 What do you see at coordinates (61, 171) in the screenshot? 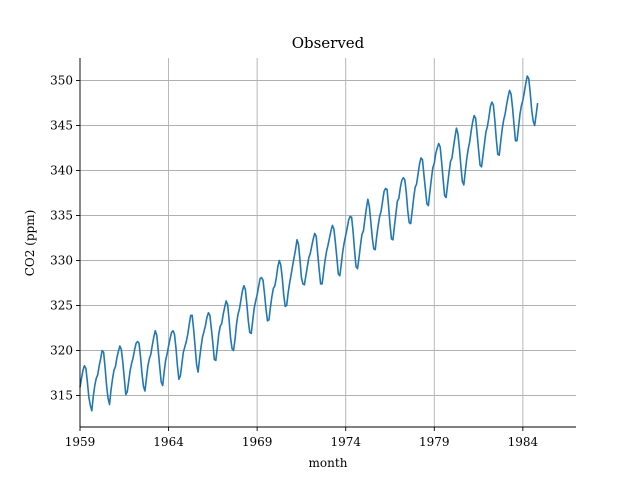
I see `y-tick-label: 340` at bounding box center [61, 171].